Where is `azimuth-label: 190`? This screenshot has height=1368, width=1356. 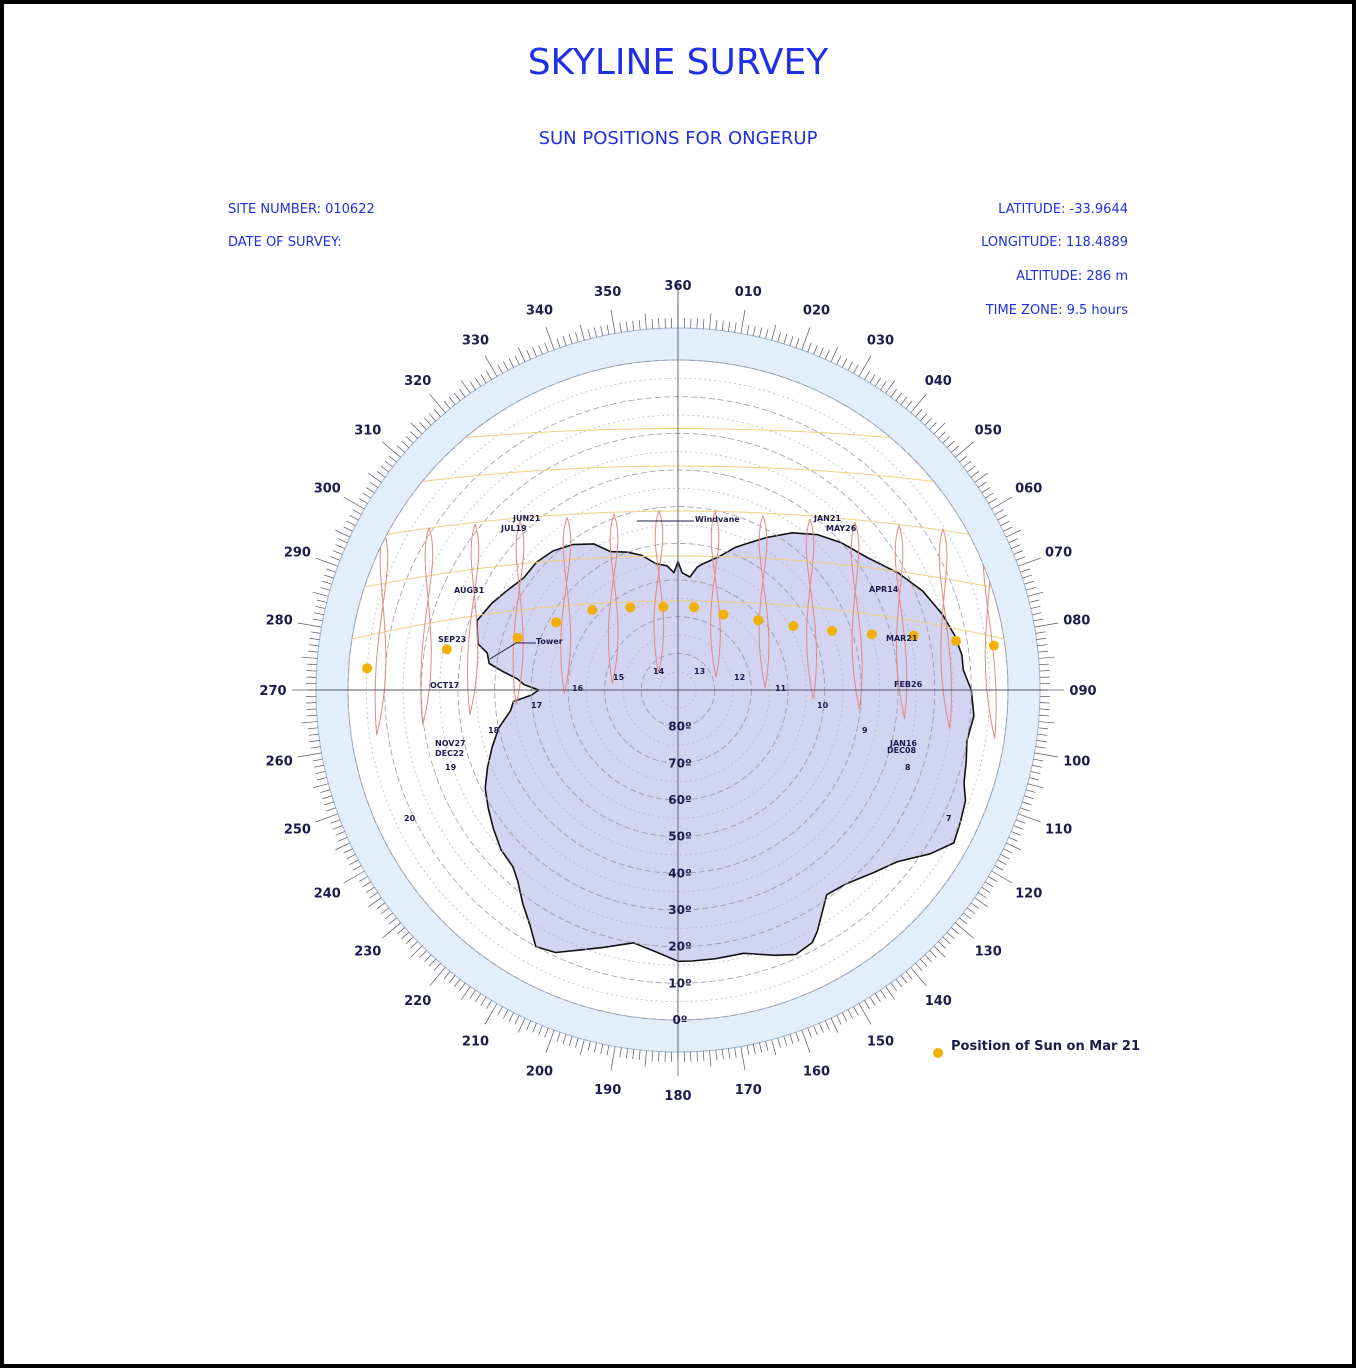
azimuth-label: 190 is located at coordinates (607, 1090).